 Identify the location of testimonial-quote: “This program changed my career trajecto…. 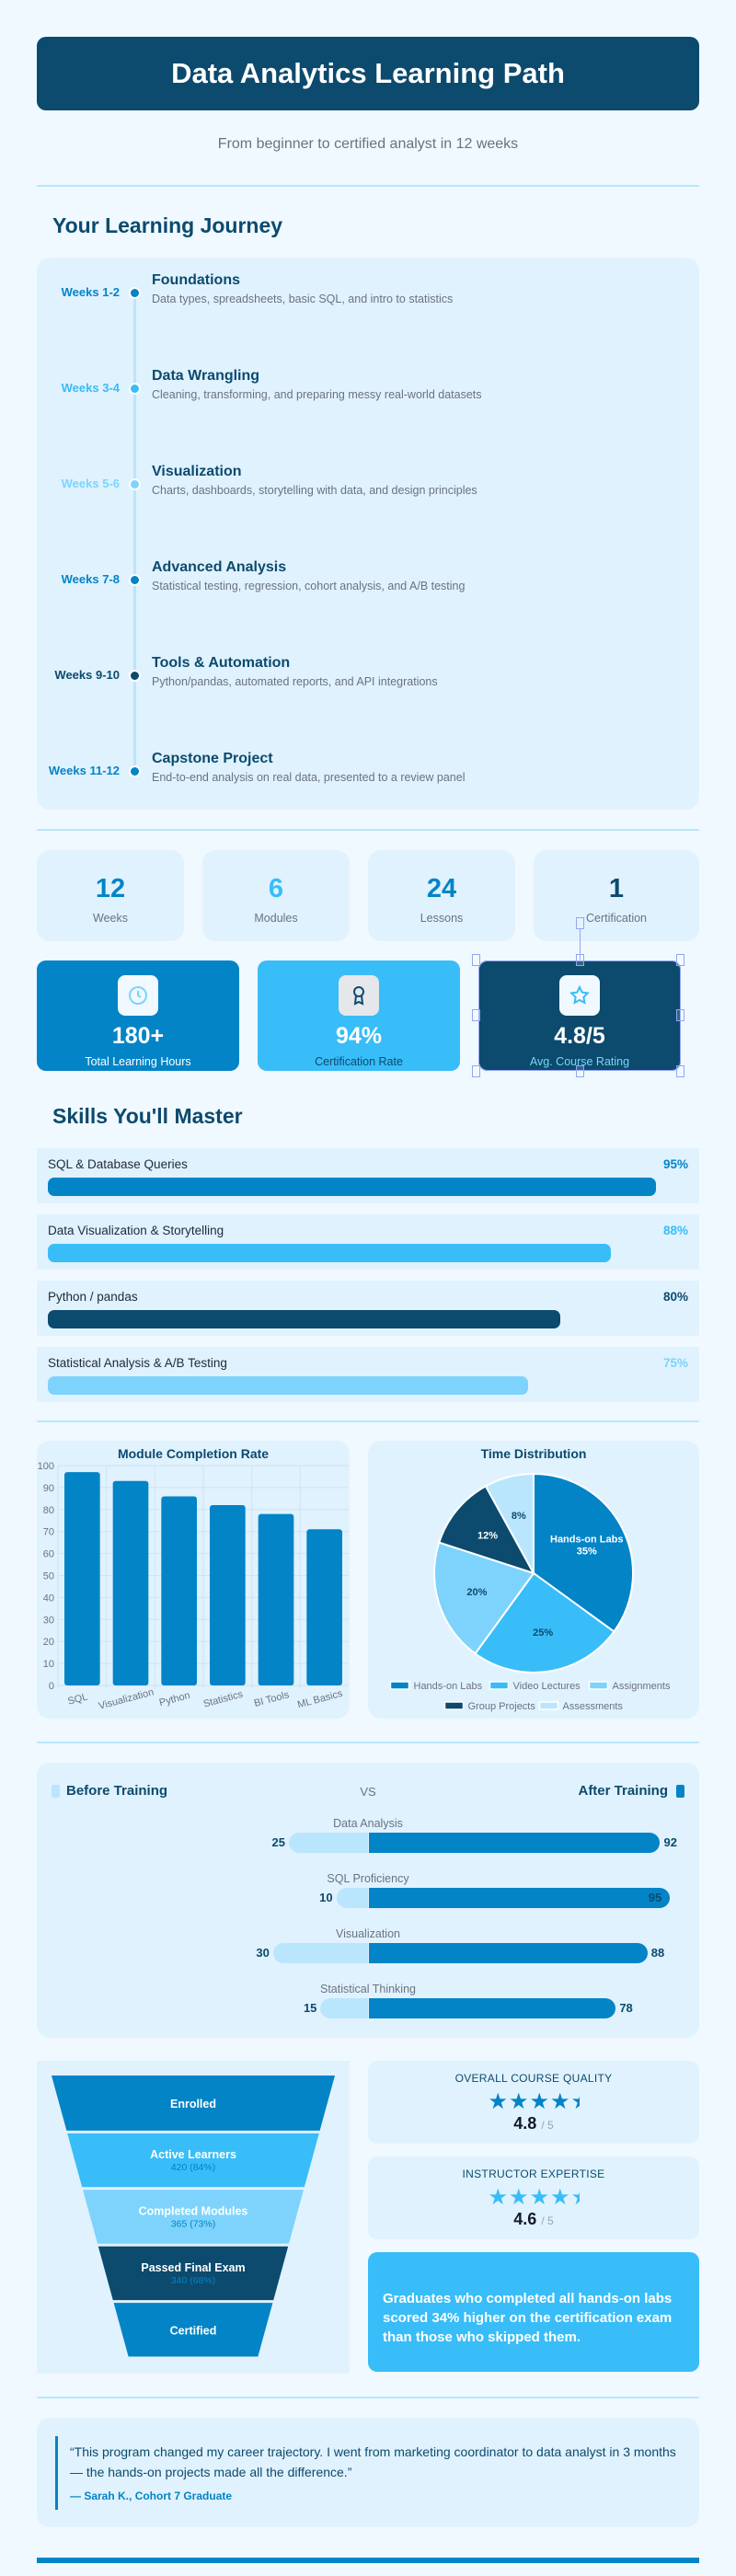
(373, 2461).